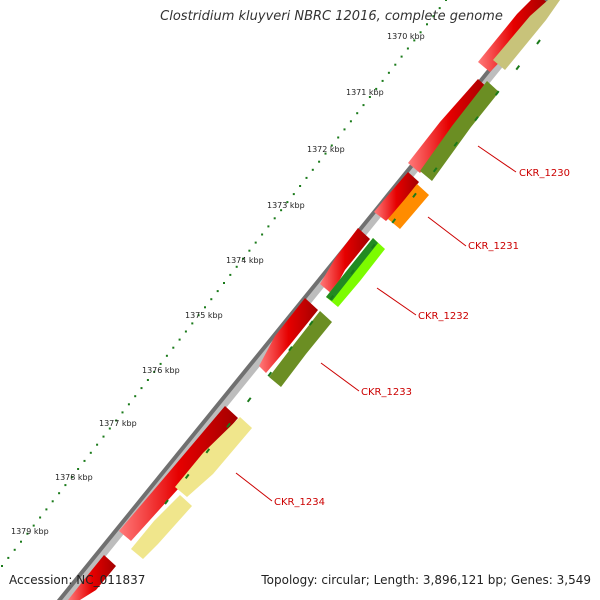  I want to click on gene-label-CKR_1231: CKR_1231, so click(493, 246).